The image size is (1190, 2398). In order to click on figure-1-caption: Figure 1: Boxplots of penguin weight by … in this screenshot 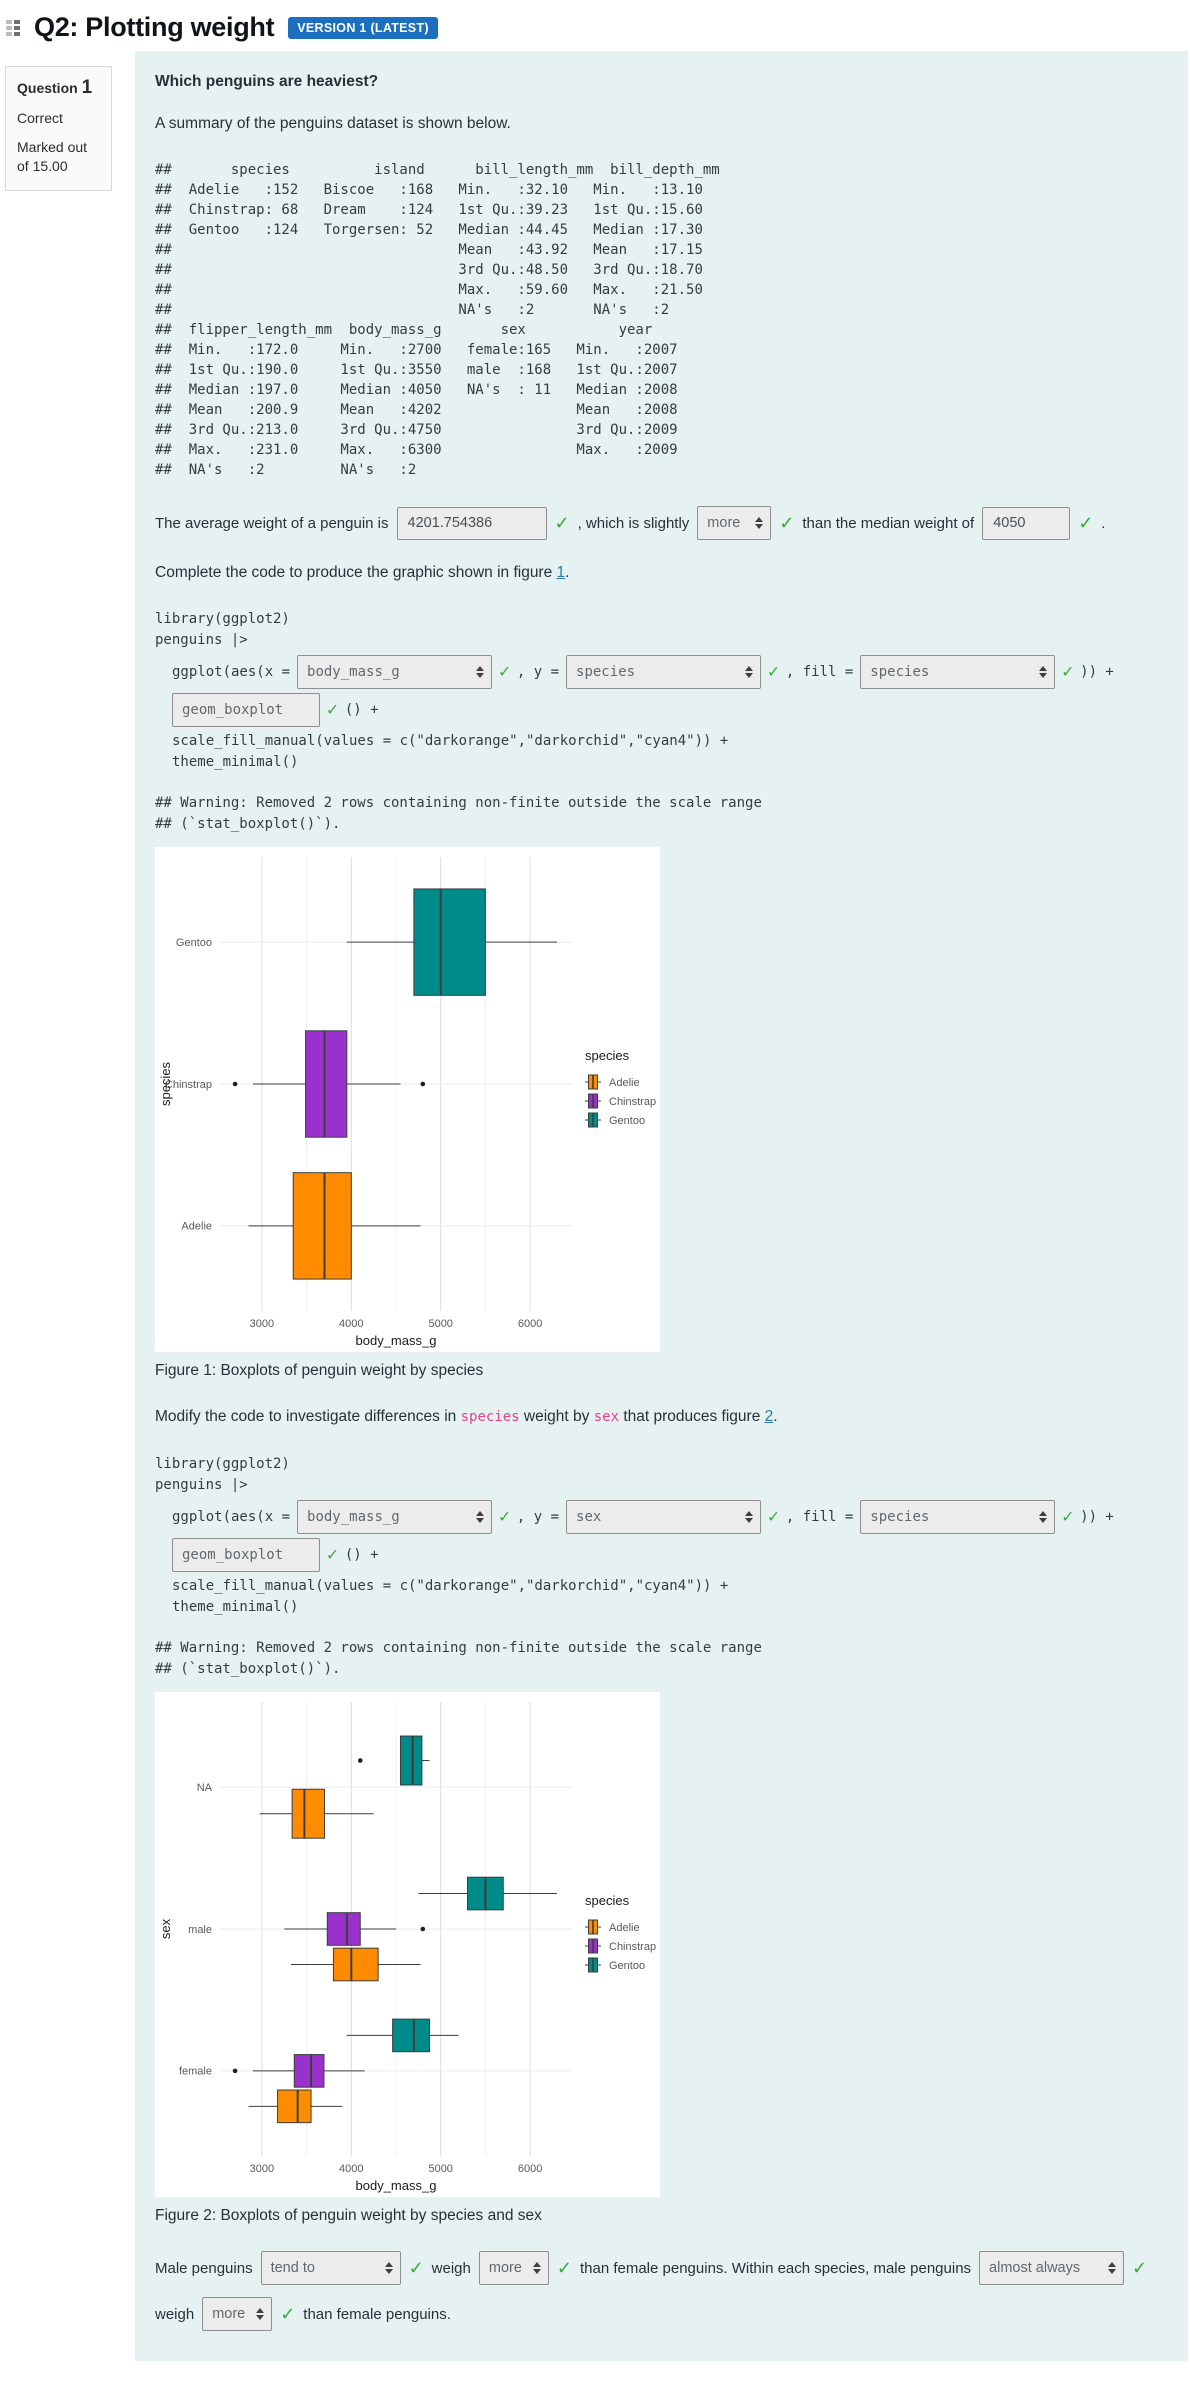, I will do `click(319, 1370)`.